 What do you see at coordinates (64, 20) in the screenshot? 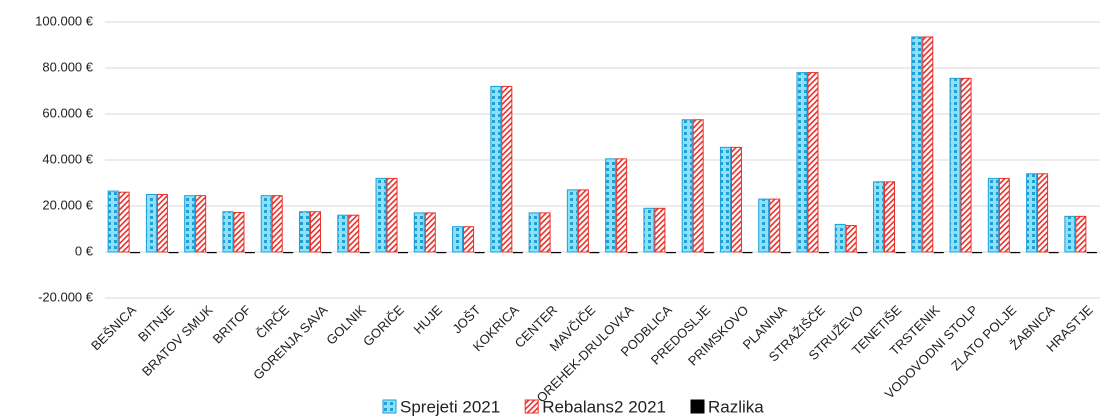
I see `y-tick-label: 100.000 €` at bounding box center [64, 20].